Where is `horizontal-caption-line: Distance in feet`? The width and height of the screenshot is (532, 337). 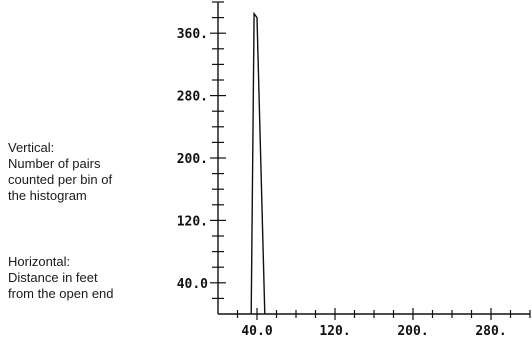 horizontal-caption-line: Distance in feet is located at coordinates (53, 277).